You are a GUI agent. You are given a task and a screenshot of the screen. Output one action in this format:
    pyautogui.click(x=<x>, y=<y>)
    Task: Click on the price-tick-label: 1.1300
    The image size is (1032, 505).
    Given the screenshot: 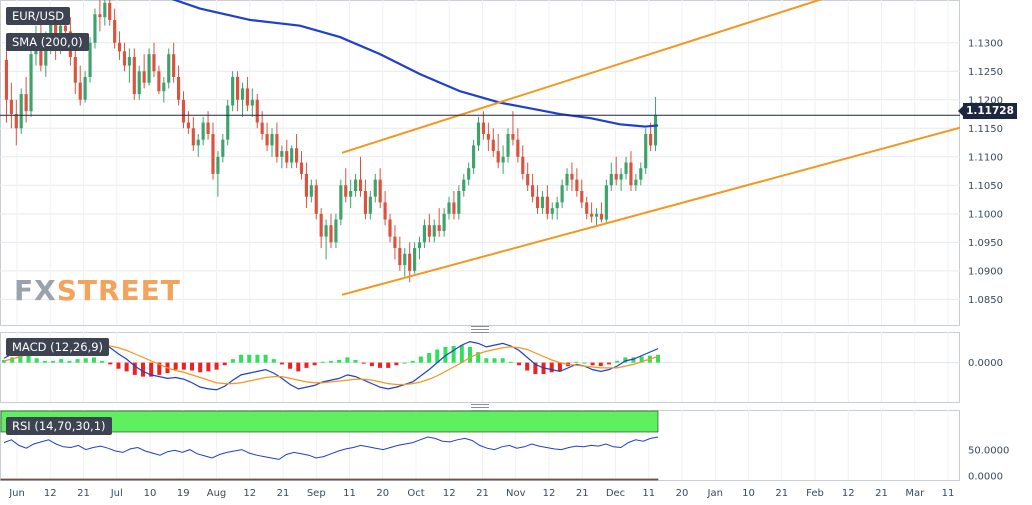 What is the action you would take?
    pyautogui.click(x=985, y=43)
    